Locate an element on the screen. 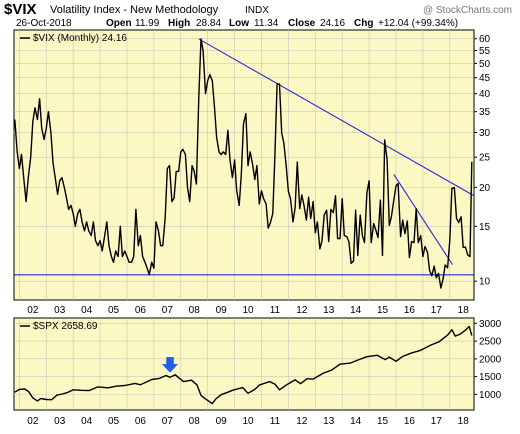 This screenshot has height=434, width=520. exchange-label: INDX is located at coordinates (257, 10).